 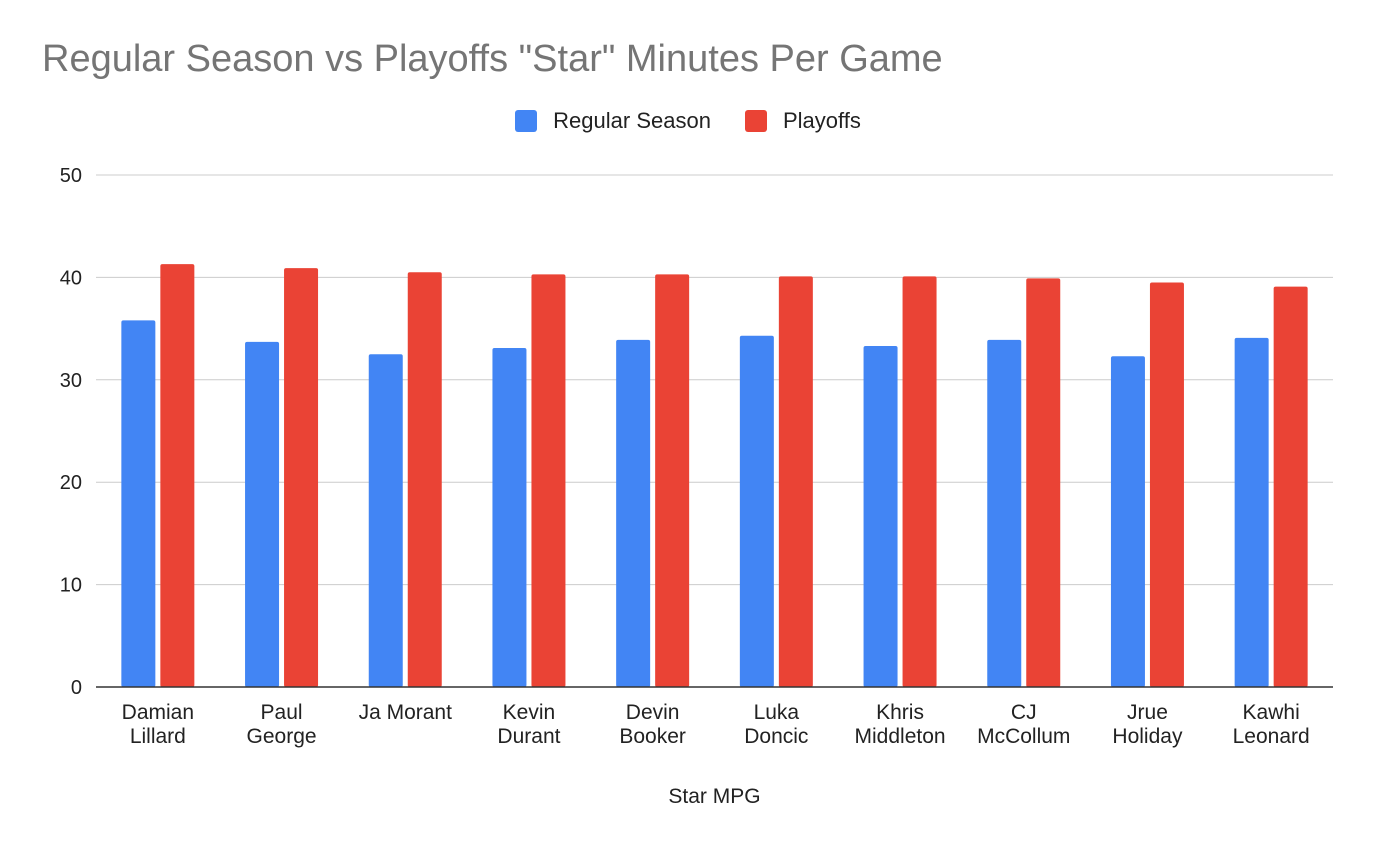 What do you see at coordinates (158, 724) in the screenshot?
I see `x-tick-label: Damian Lillard` at bounding box center [158, 724].